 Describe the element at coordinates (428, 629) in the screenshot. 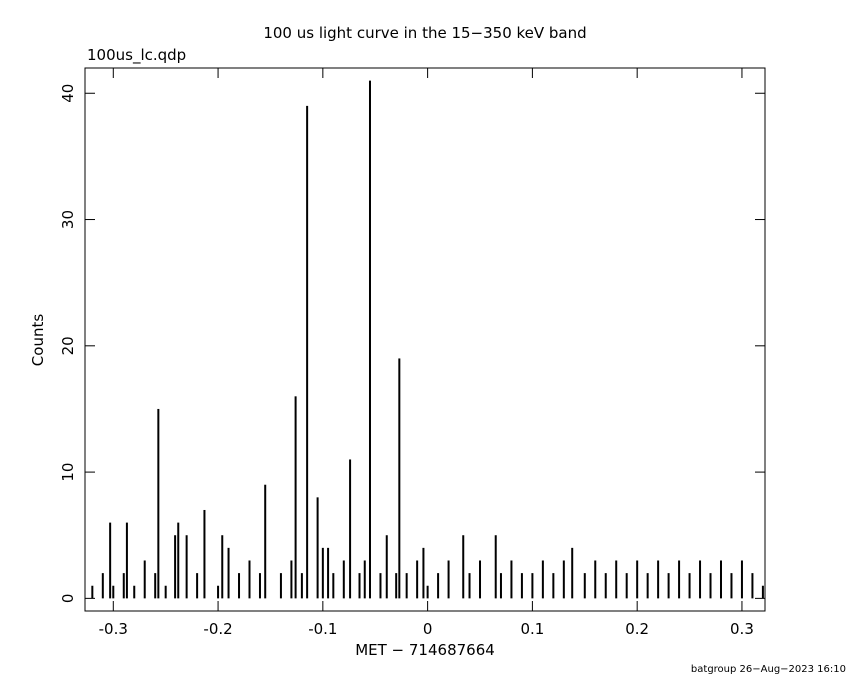

I see `x-tick-label: 0` at that location.